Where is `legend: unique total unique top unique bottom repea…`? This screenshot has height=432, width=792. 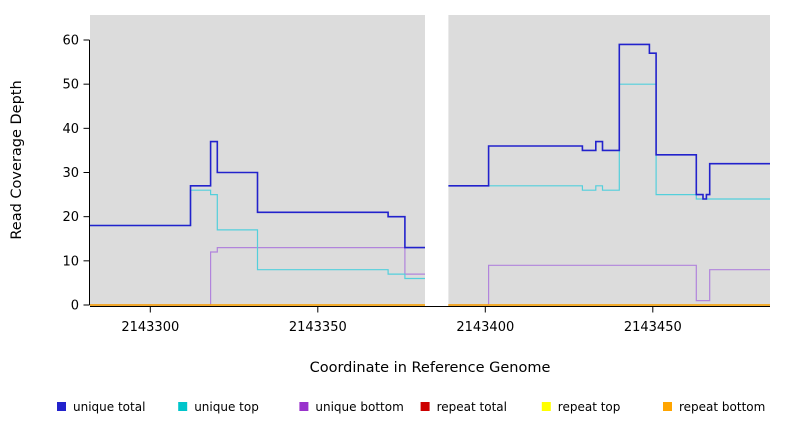 legend: unique total unique top unique bottom repea… is located at coordinates (411, 407).